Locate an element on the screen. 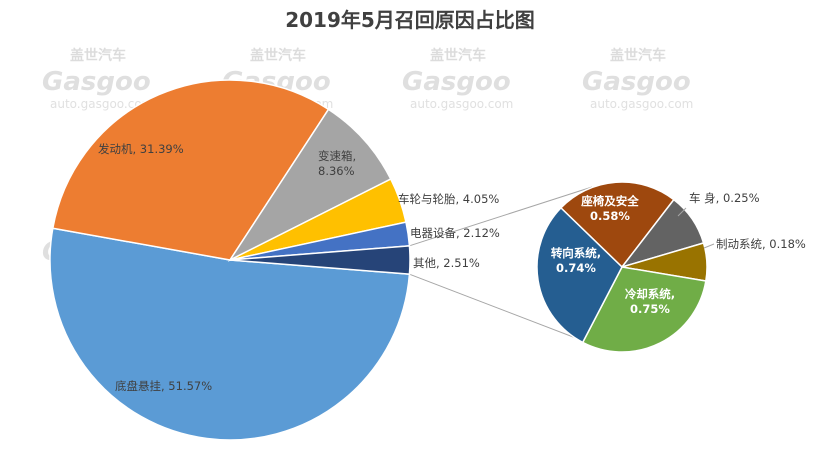 This screenshot has width=820, height=469. leader-line-brake is located at coordinates (709, 246).